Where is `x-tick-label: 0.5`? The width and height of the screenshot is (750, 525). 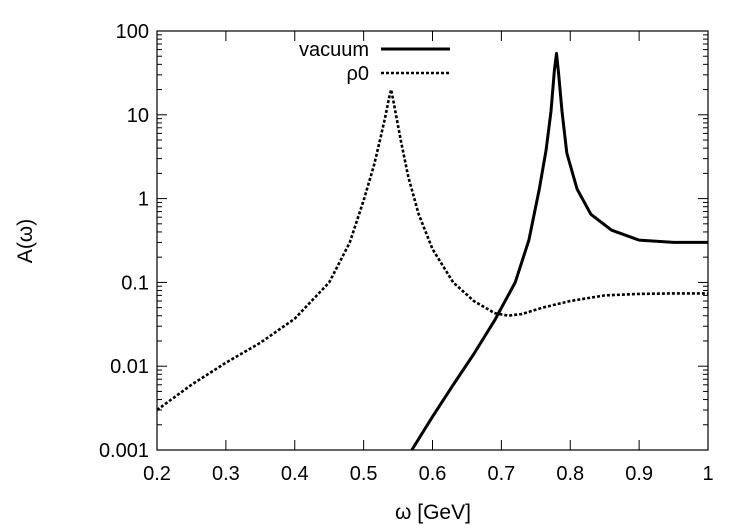
x-tick-label: 0.5 is located at coordinates (364, 474).